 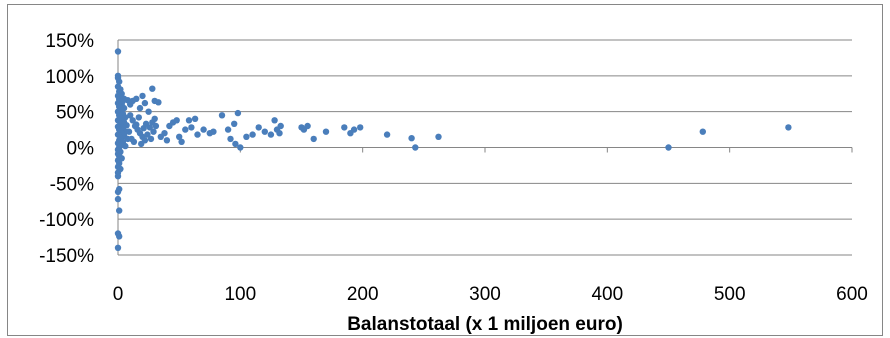 I want to click on x-tick-label: 100, so click(x=240, y=294).